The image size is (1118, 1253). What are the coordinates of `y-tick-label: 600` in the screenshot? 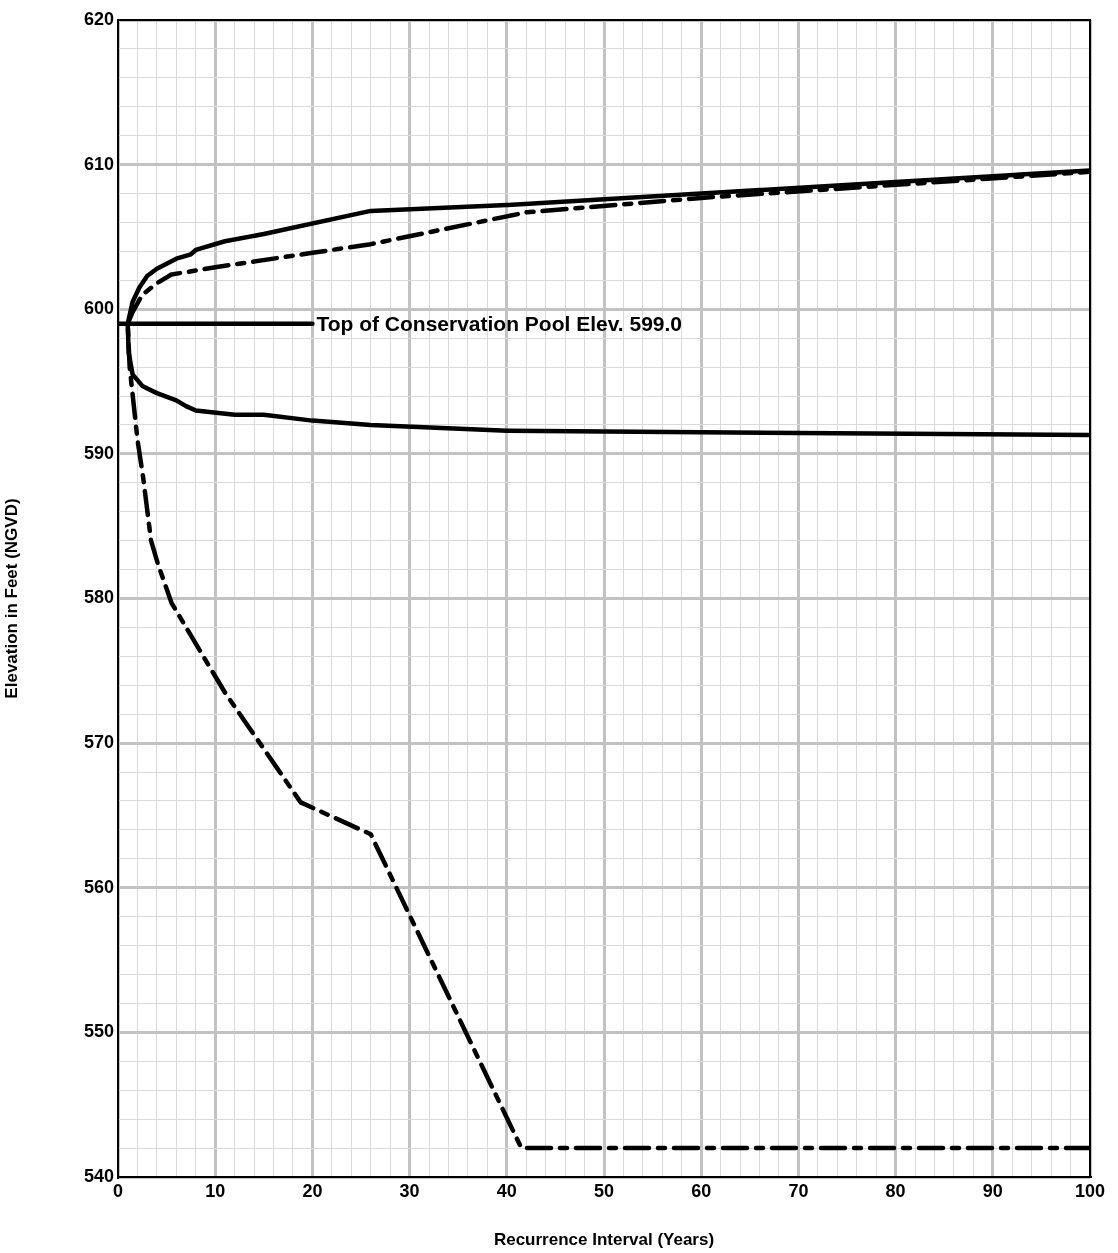 It's located at (98, 308).